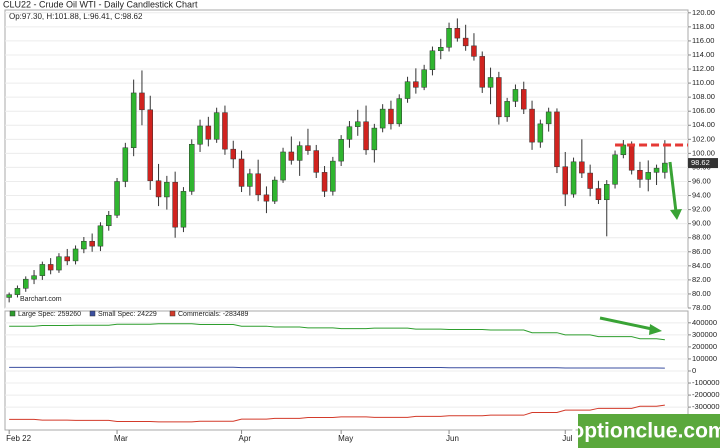  Describe the element at coordinates (706, 382) in the screenshot. I see `y-tick-label: -100000` at that location.